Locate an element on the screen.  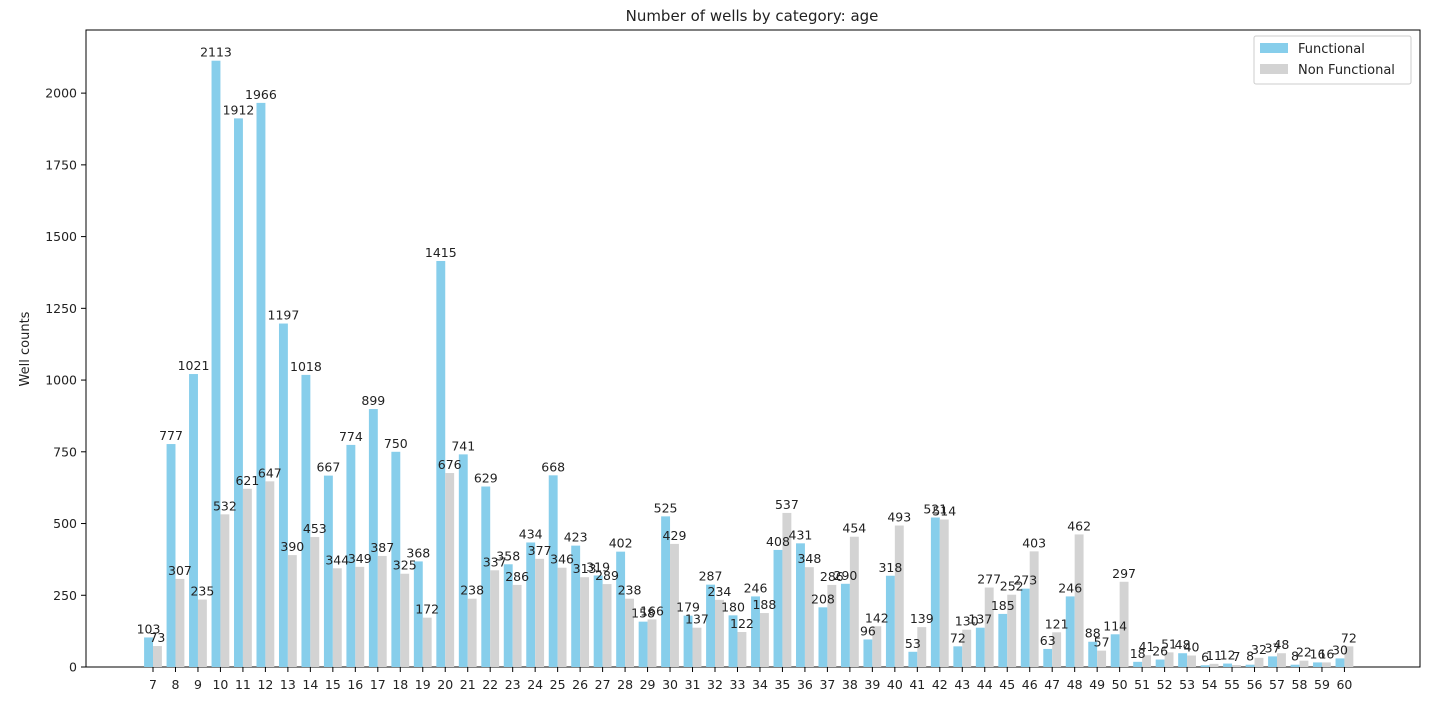
legend: Functional Non Functional is located at coordinates (1332, 60).